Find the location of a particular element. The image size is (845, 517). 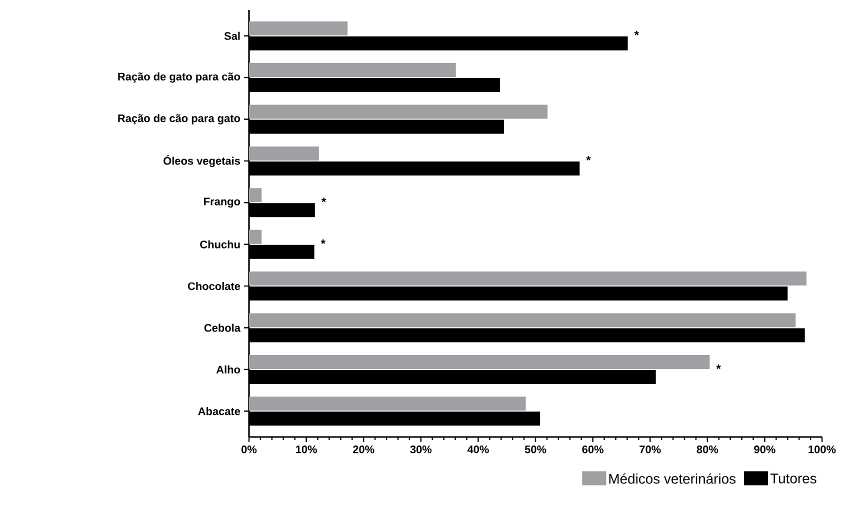

x-tick-label: 70% is located at coordinates (650, 450).